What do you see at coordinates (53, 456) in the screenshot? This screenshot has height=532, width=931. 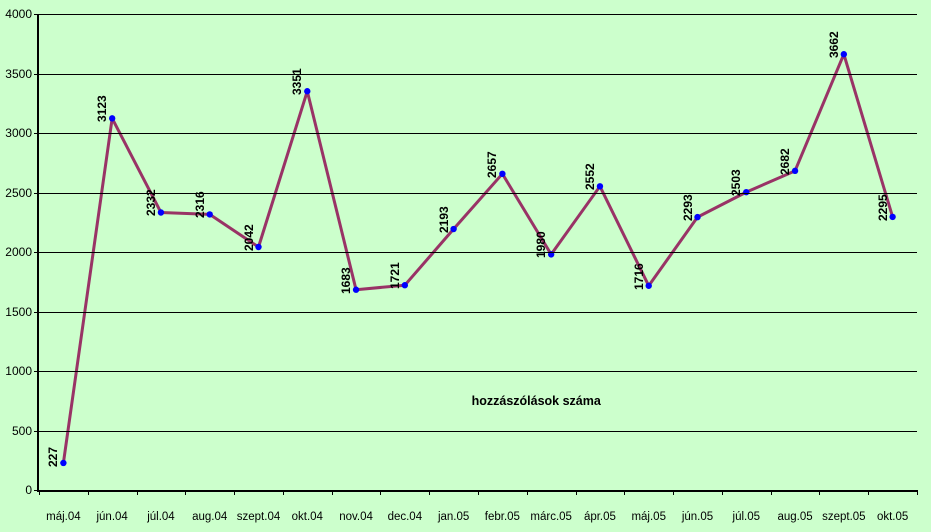 I see `data-point-label: 227` at bounding box center [53, 456].